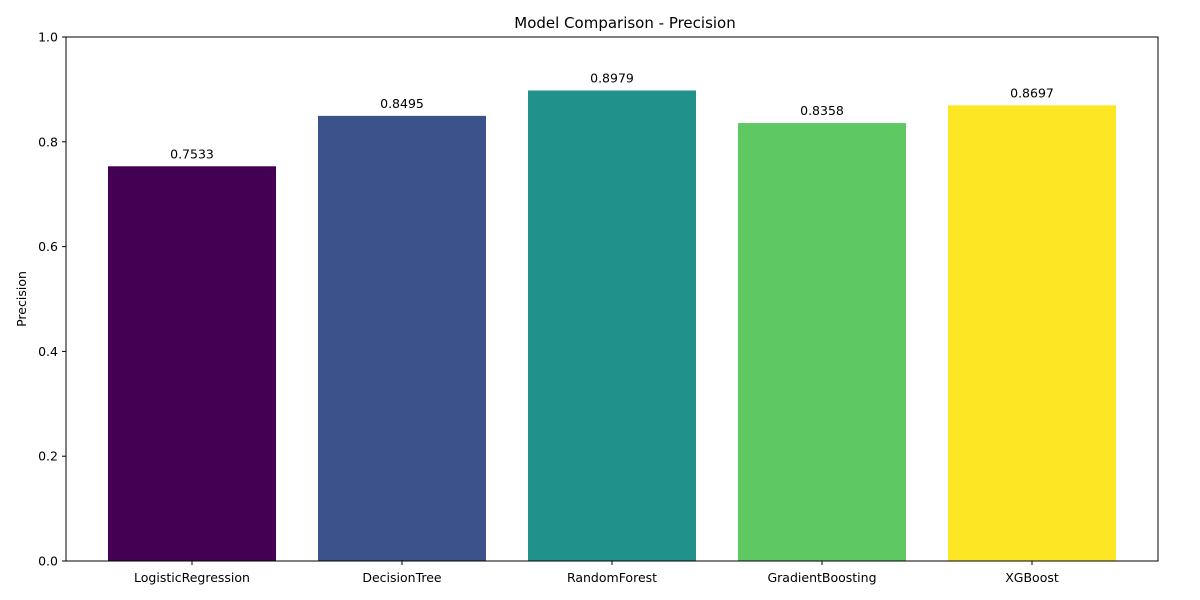 The height and width of the screenshot is (600, 1200). I want to click on x-tick-label-XGBoost: XGBoost, so click(1032, 577).